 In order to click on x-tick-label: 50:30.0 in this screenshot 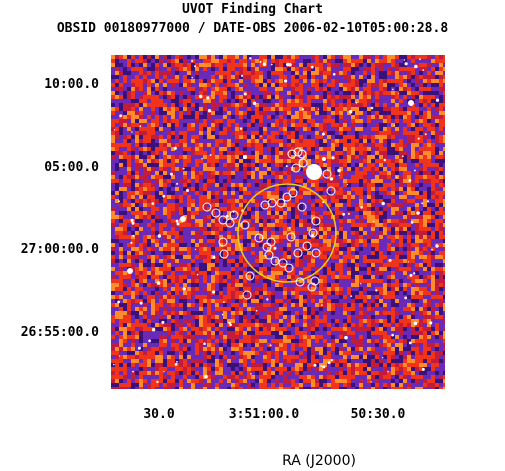, I will do `click(378, 414)`.